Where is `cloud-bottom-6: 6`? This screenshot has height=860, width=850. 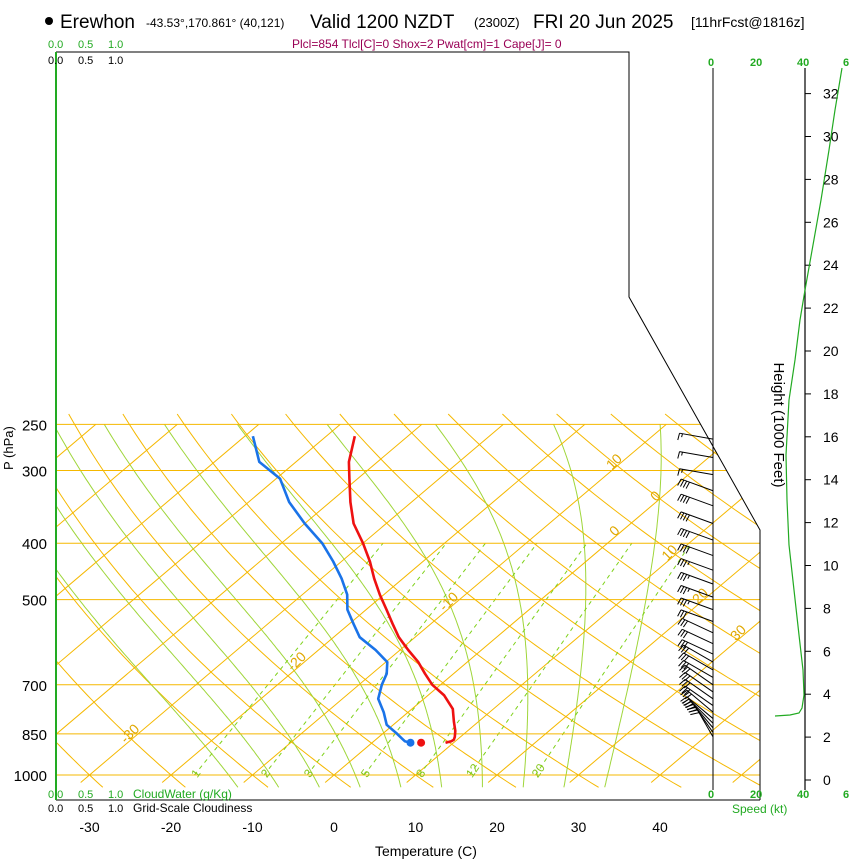 cloud-bottom-6: 6 is located at coordinates (846, 795).